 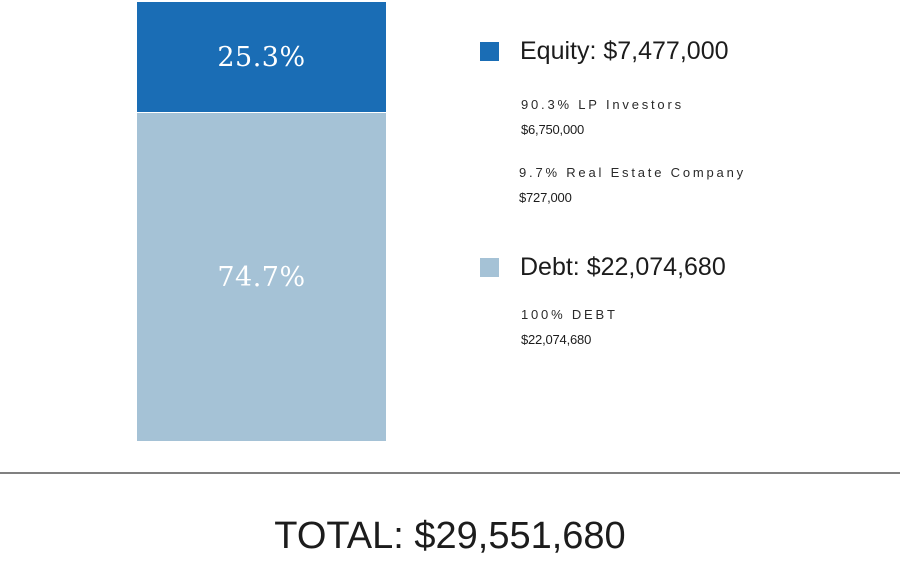 I want to click on legend-equity: Equity: $7,477,000, so click(x=604, y=51).